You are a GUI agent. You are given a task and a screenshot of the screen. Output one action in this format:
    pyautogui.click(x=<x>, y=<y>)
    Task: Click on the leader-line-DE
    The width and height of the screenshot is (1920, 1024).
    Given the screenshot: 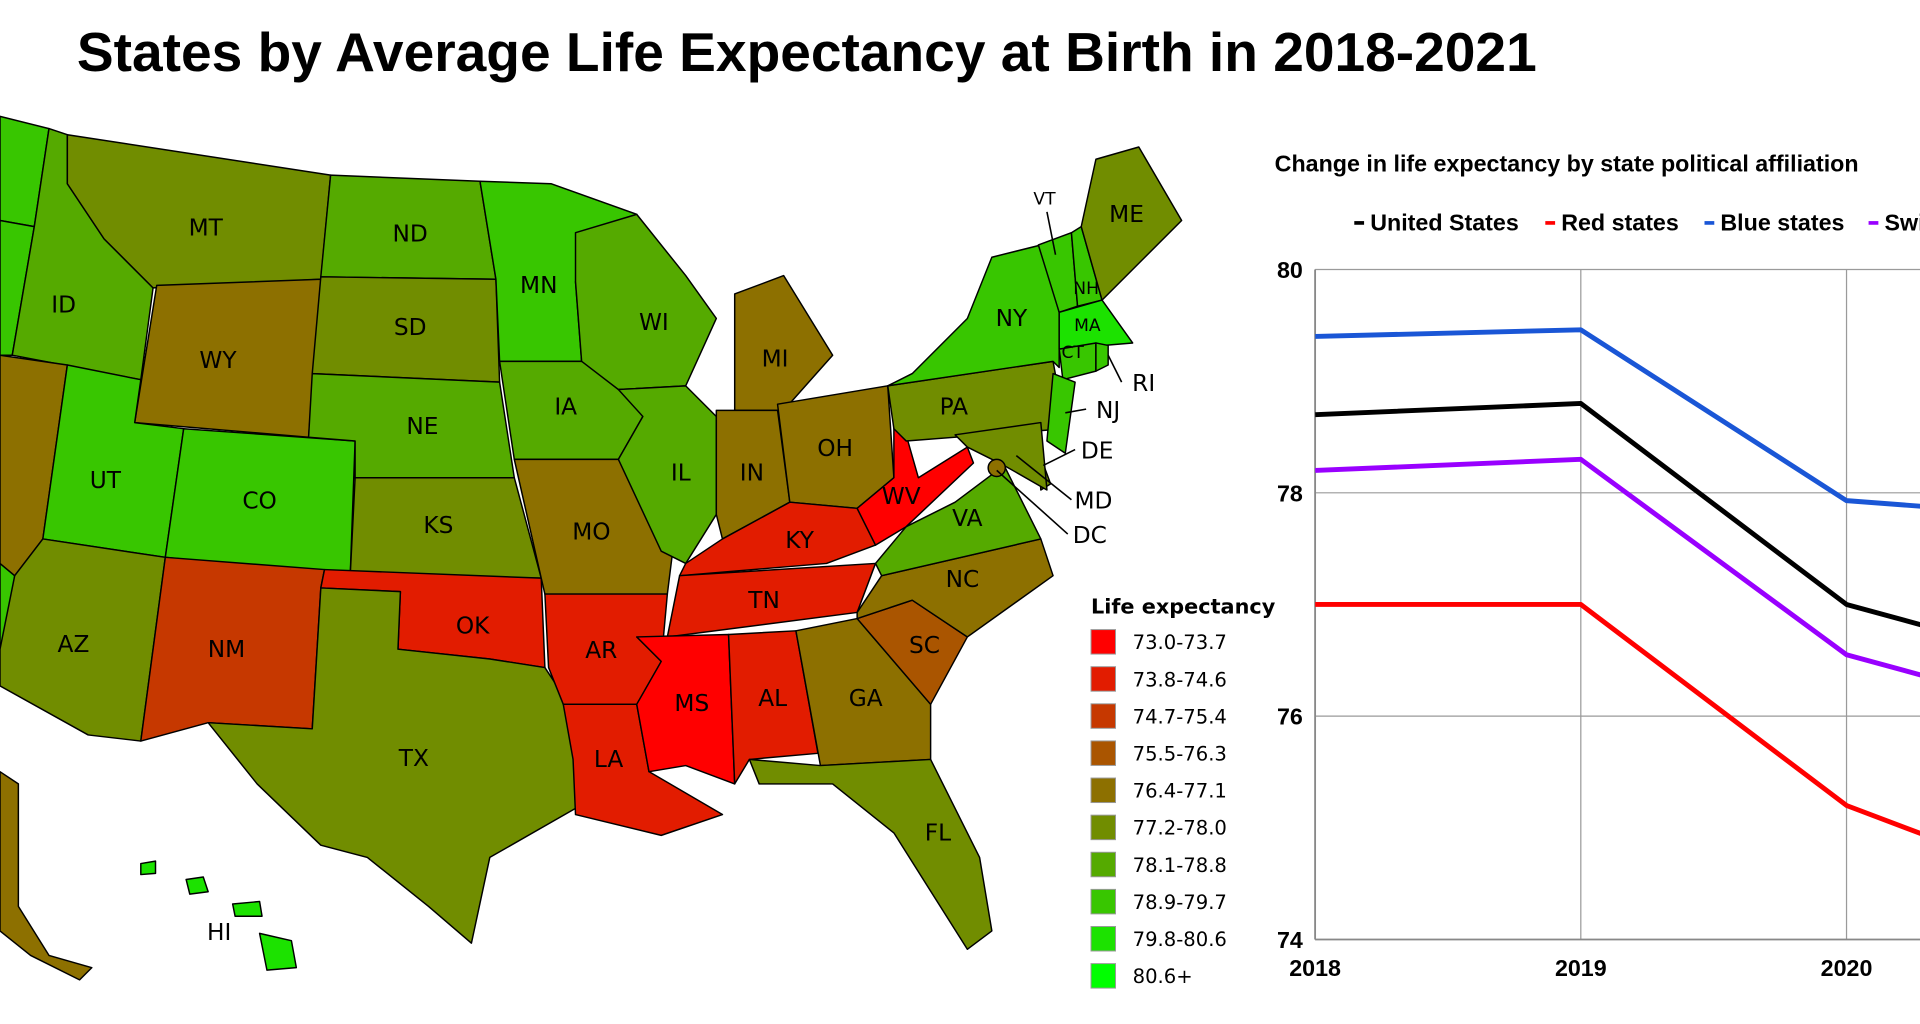 What is the action you would take?
    pyautogui.click(x=1059, y=457)
    